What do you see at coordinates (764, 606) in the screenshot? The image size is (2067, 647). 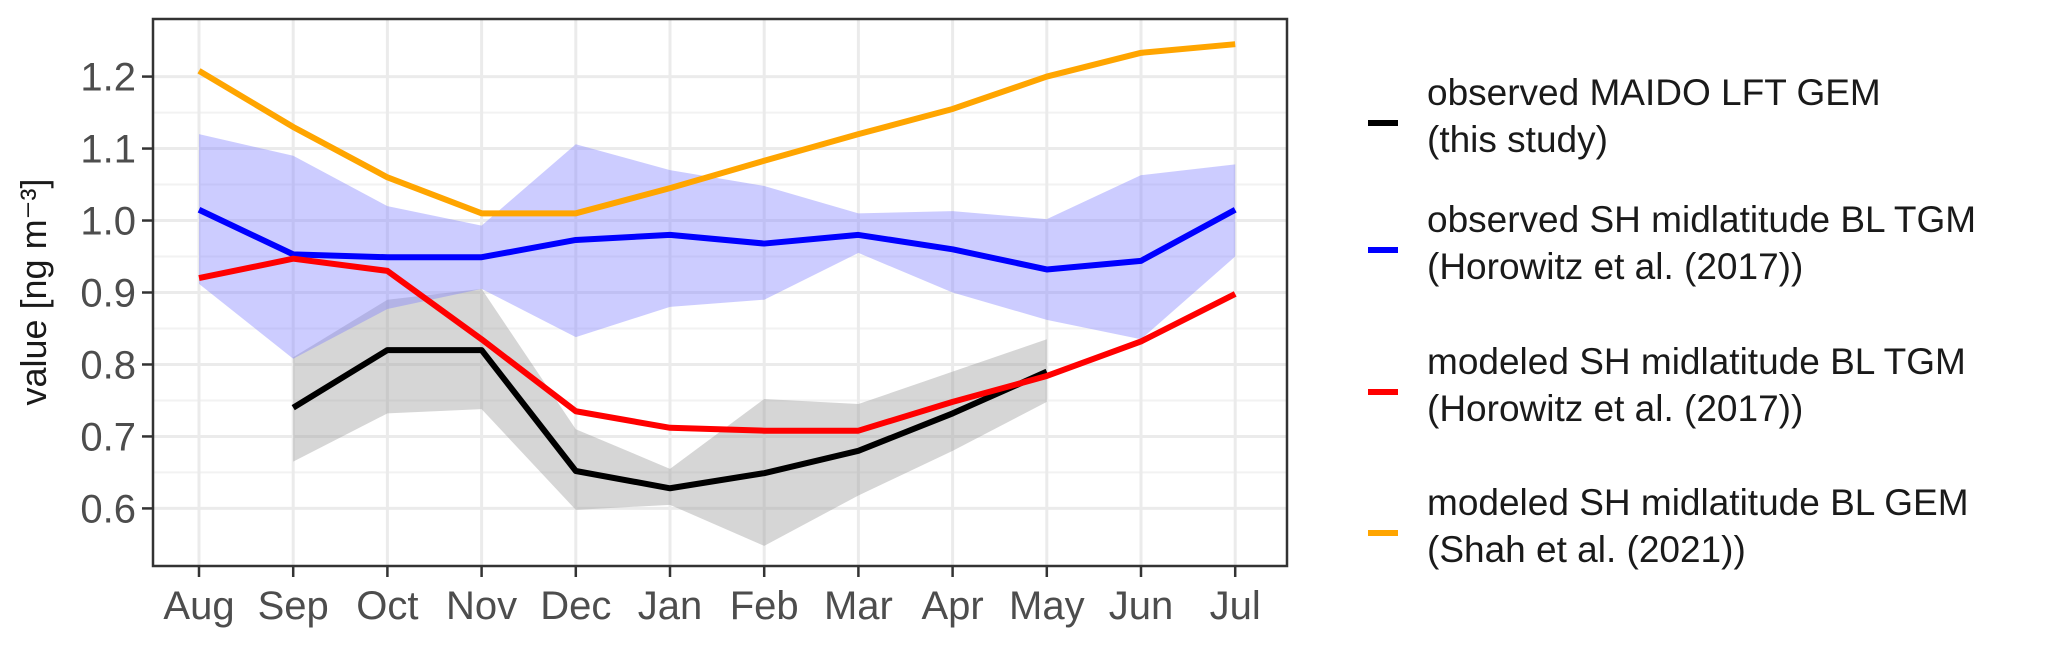 I see `x-tick-label: Feb` at bounding box center [764, 606].